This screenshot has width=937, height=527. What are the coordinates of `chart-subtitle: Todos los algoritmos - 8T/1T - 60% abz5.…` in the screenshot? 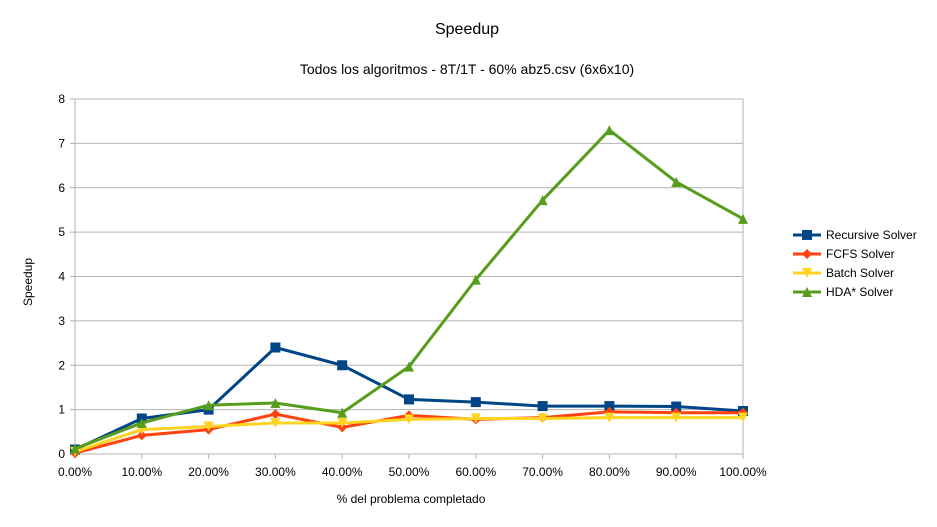 It's located at (467, 69).